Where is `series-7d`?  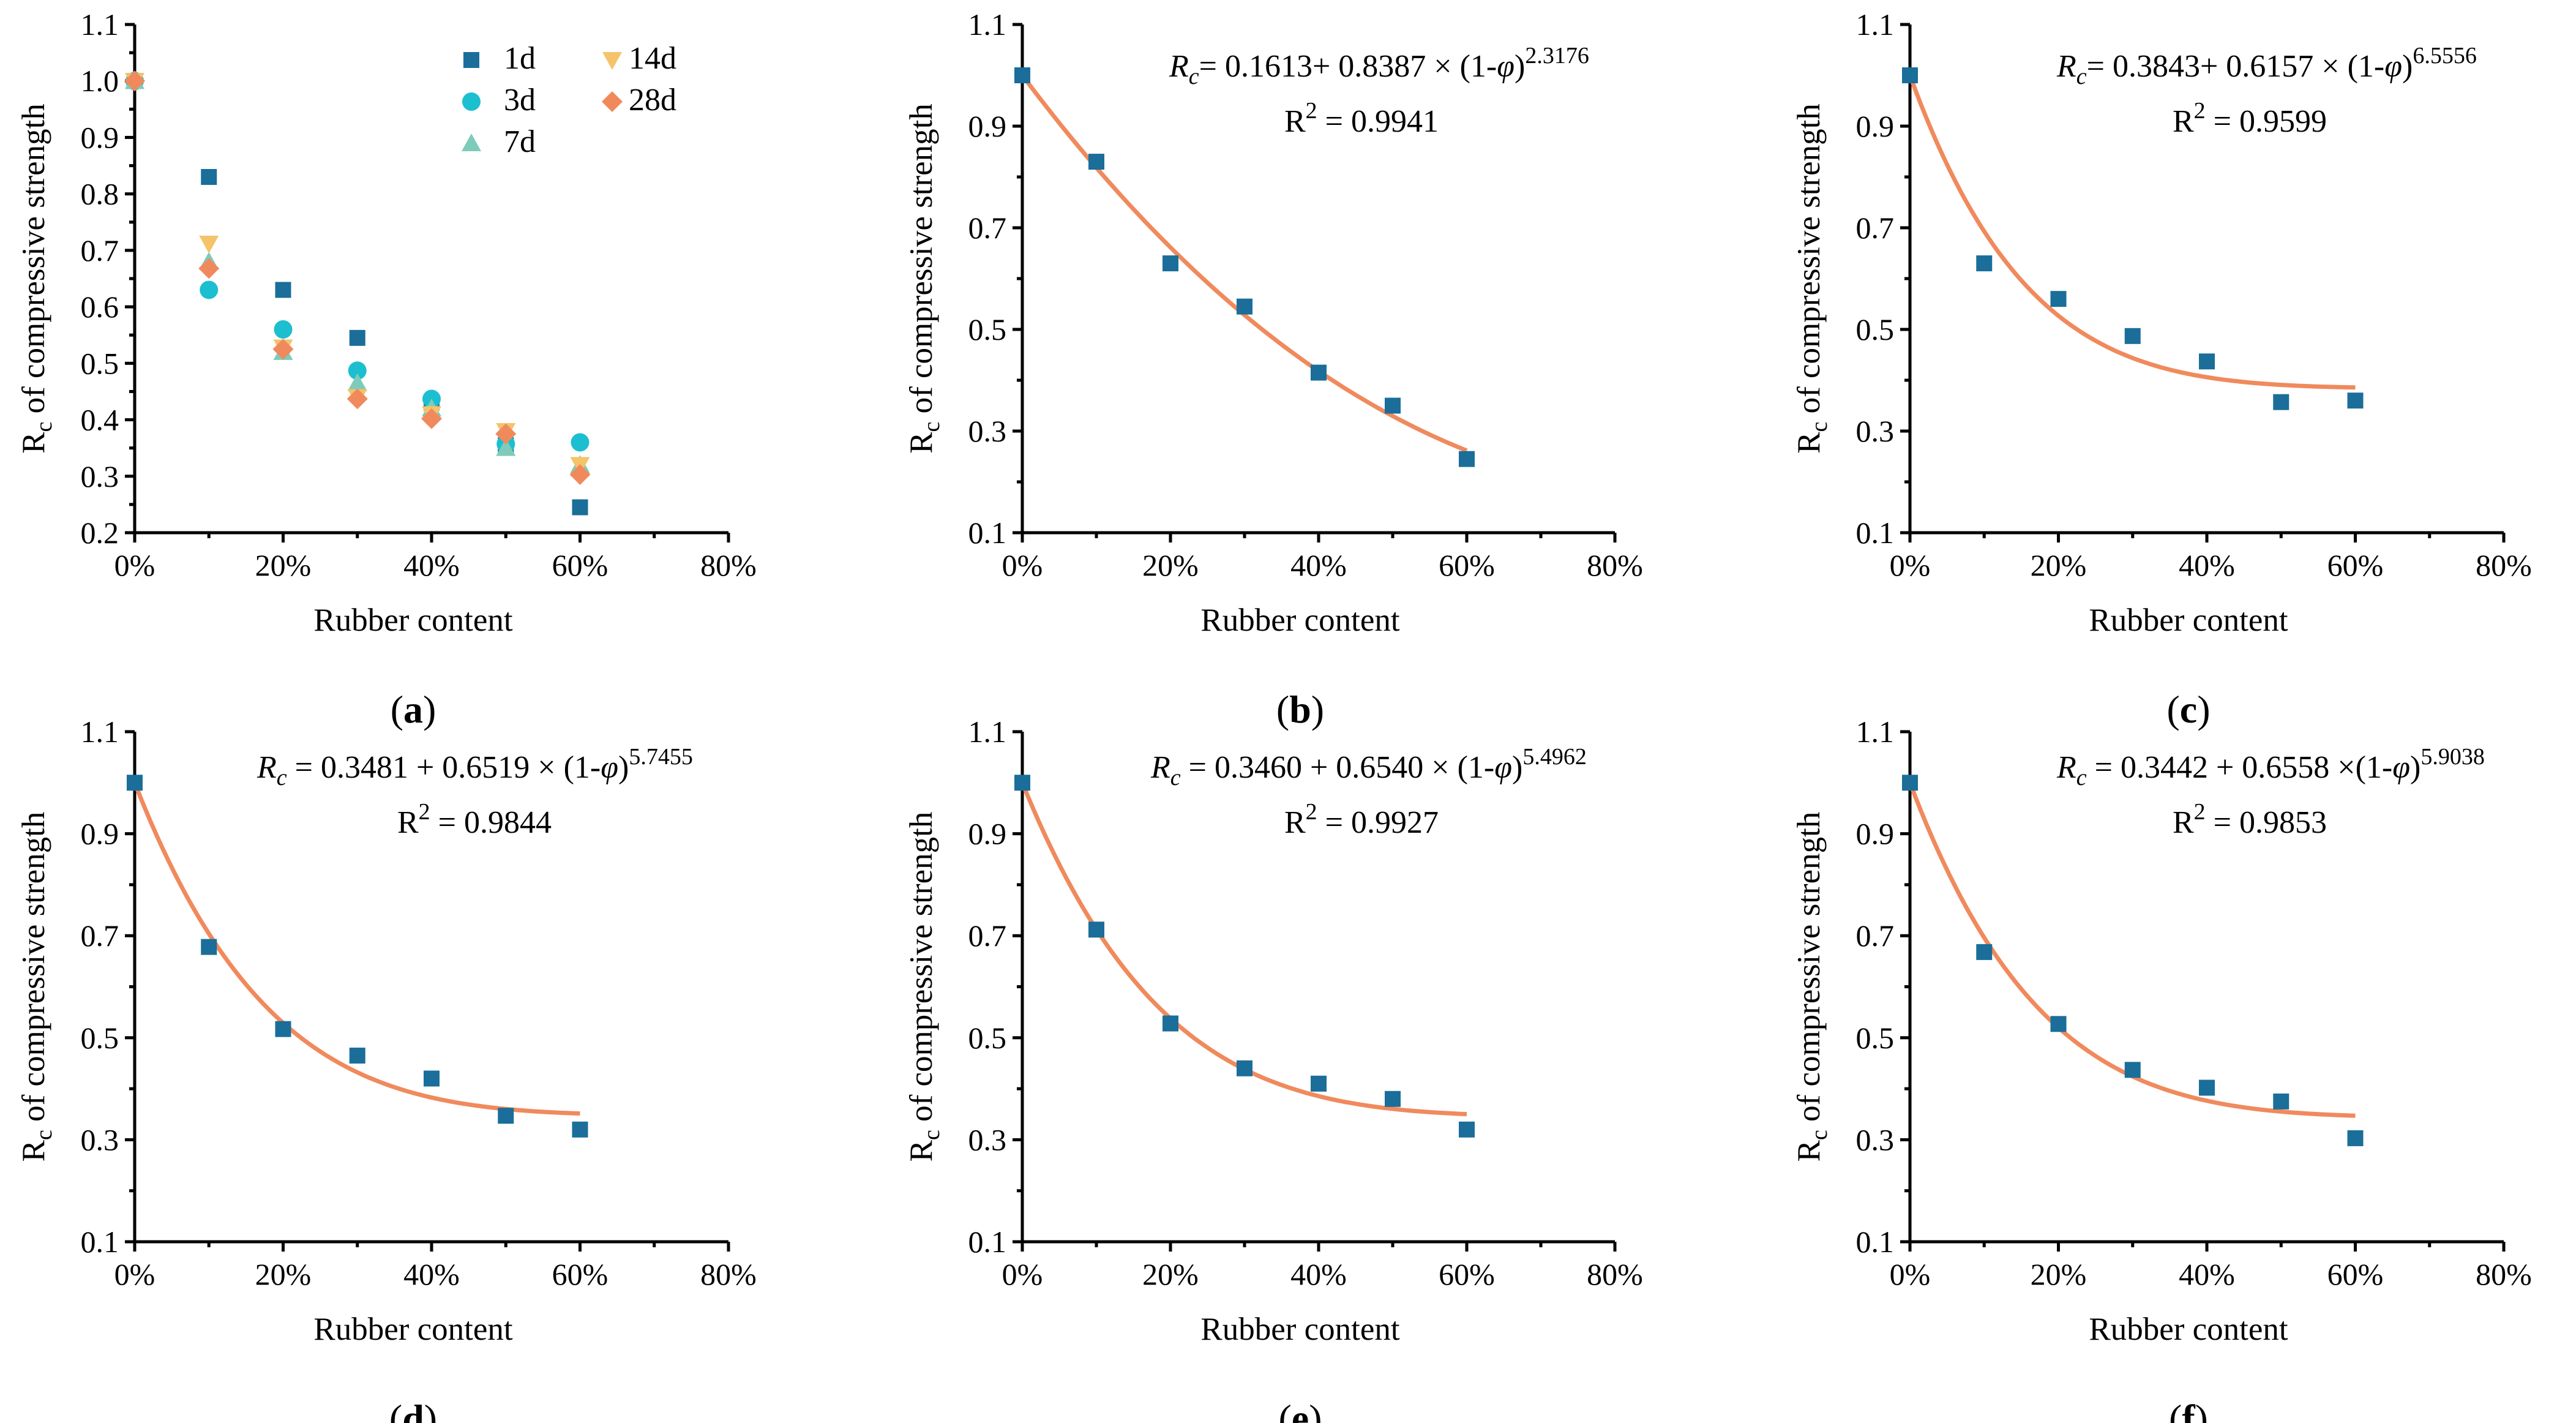
series-7d is located at coordinates (358, 956).